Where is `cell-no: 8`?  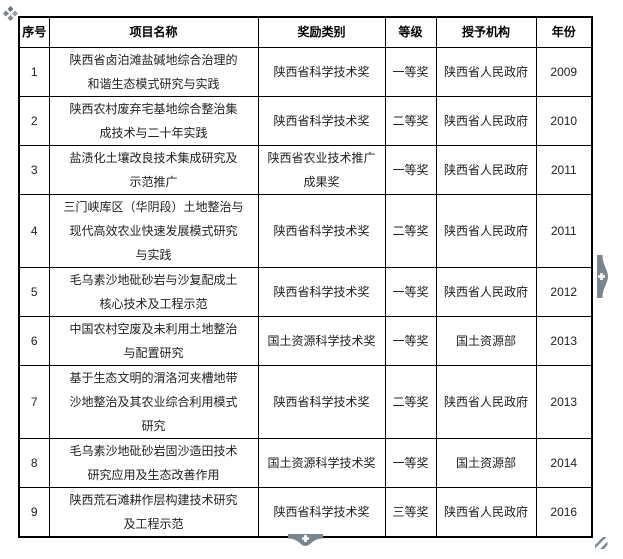
cell-no: 8 is located at coordinates (34, 462).